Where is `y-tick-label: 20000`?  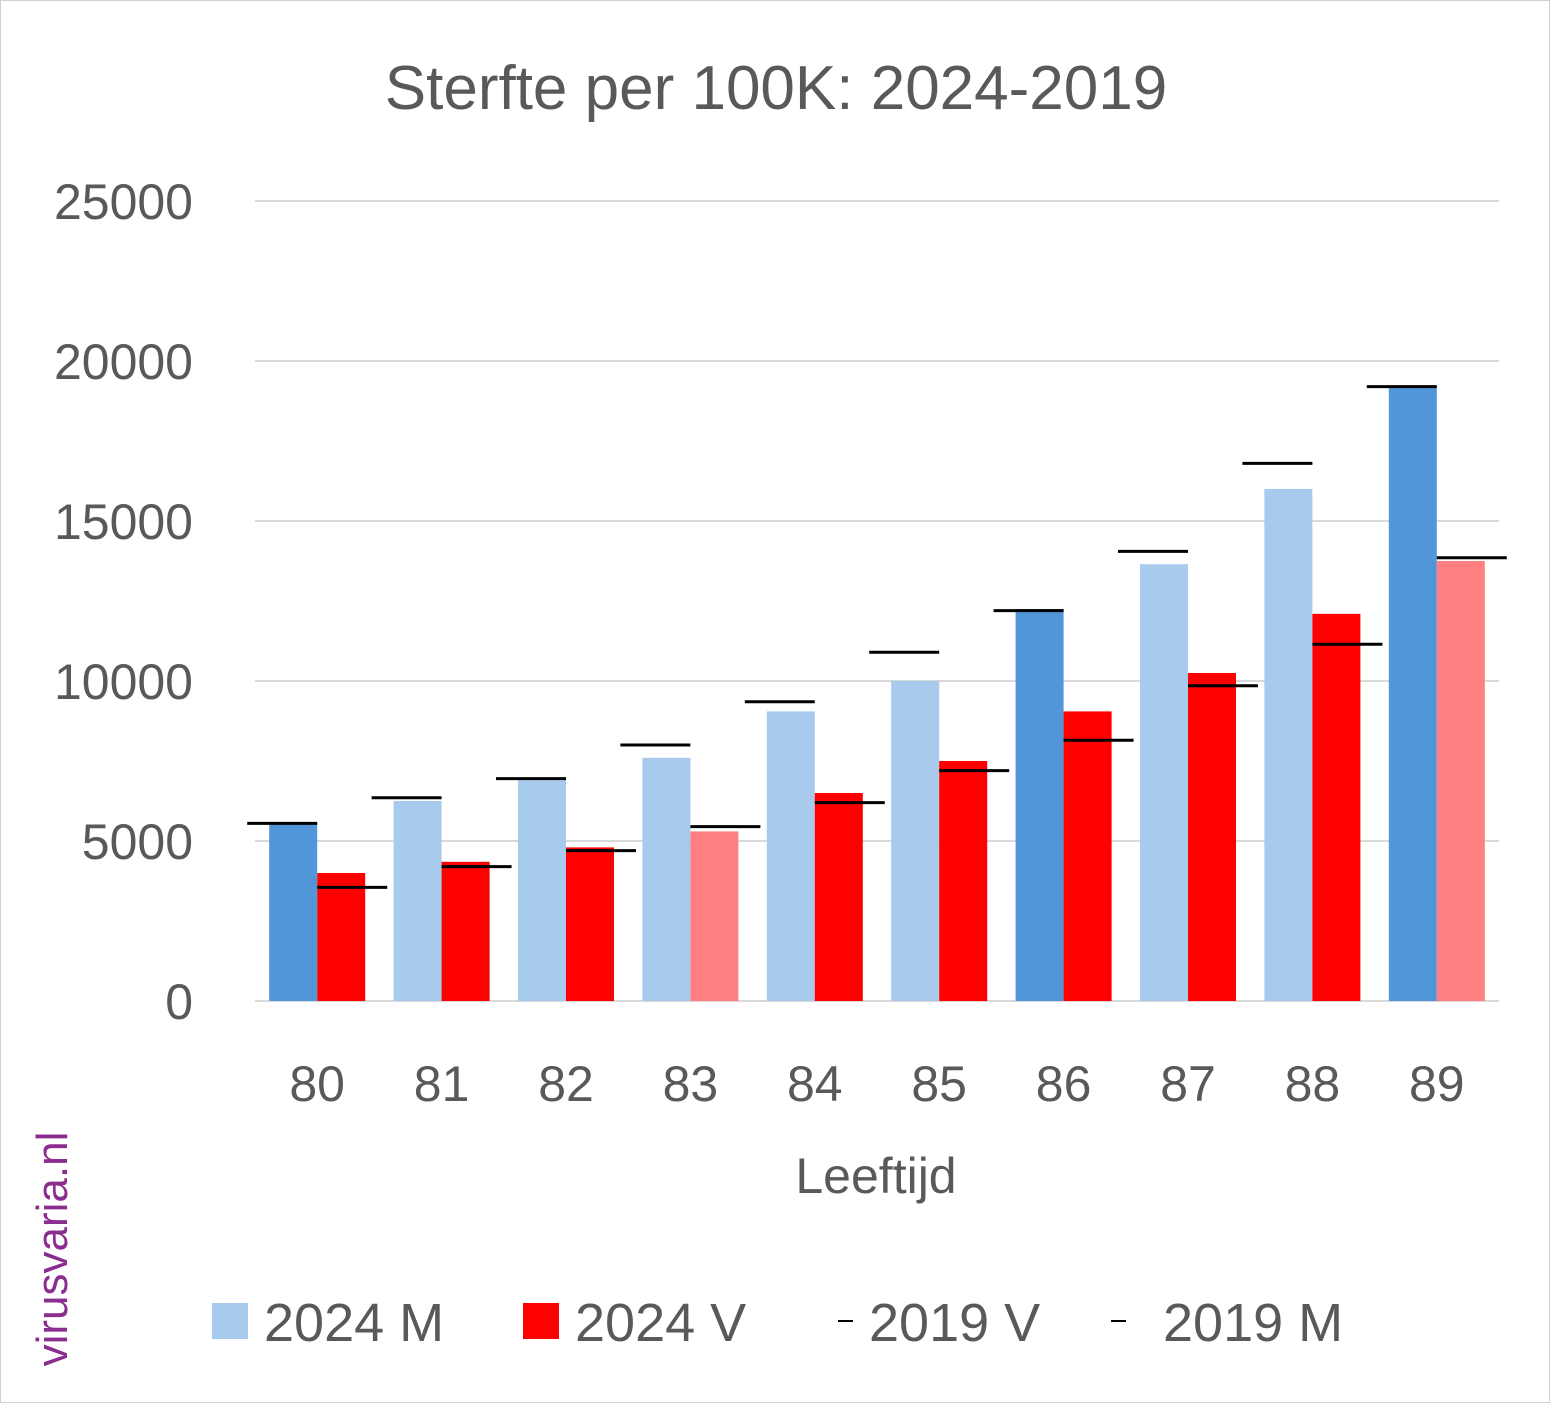 y-tick-label: 20000 is located at coordinates (123, 362).